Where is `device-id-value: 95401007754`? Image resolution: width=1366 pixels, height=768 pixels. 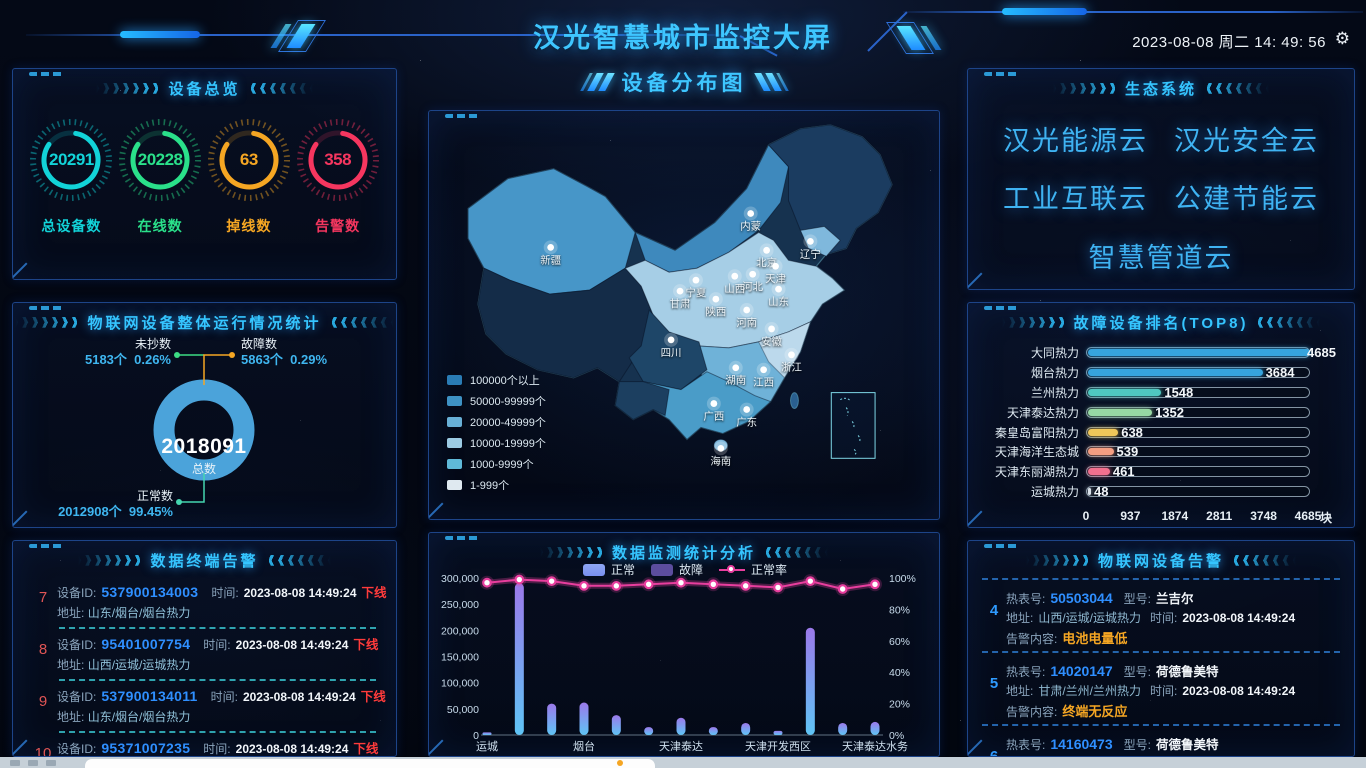
device-id-value: 95401007754 is located at coordinates (146, 644).